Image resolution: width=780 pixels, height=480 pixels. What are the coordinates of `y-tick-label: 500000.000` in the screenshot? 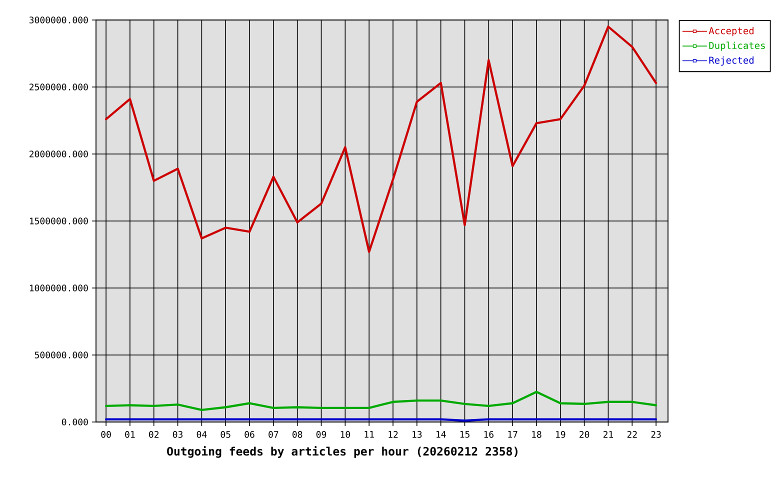 It's located at (61, 355).